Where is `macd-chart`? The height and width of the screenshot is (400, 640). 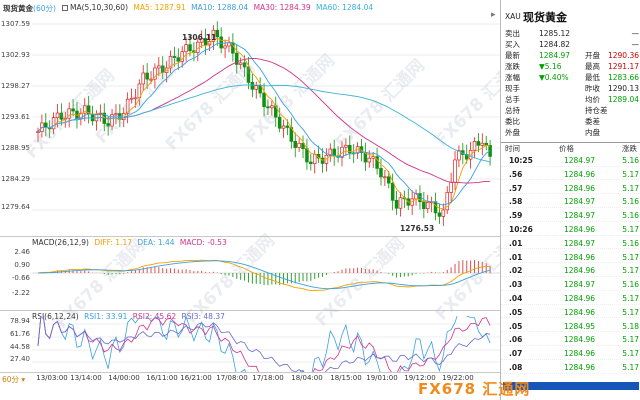 macd-chart is located at coordinates (266, 277).